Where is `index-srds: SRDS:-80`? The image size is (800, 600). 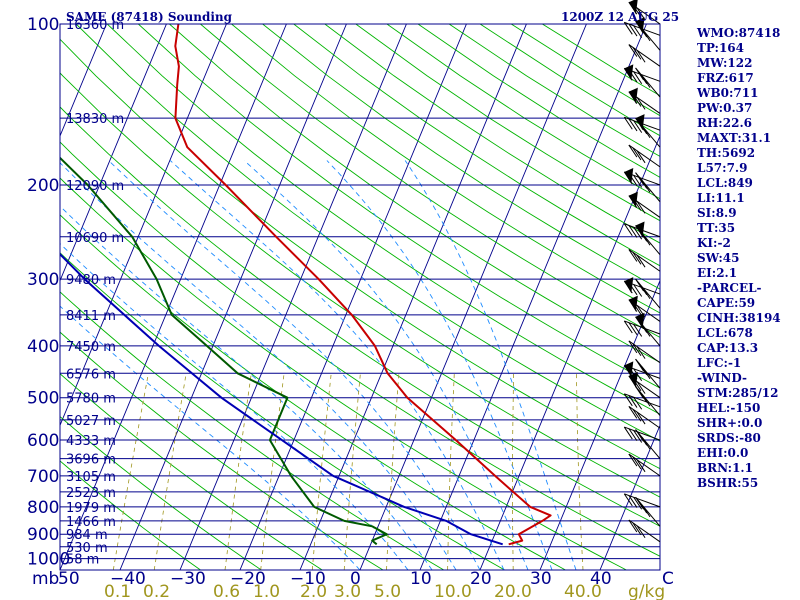 index-srds: SRDS:-80 is located at coordinates (729, 438).